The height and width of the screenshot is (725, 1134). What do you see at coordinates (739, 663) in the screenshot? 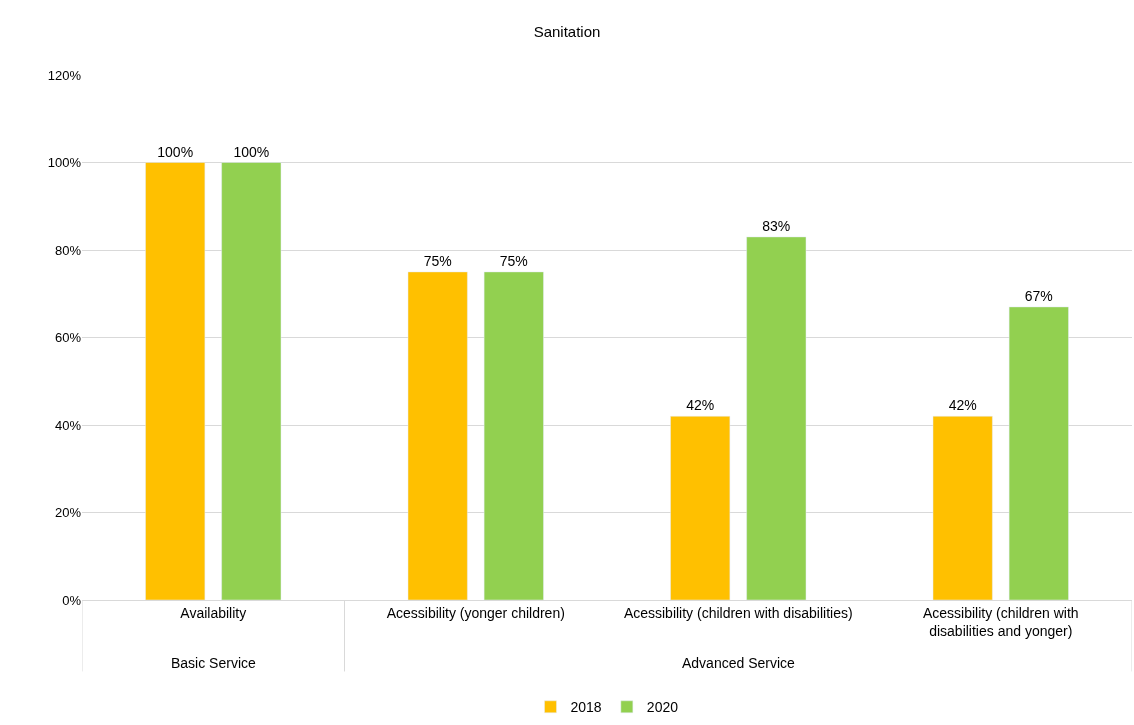
I see `text: Advanced Service` at bounding box center [739, 663].